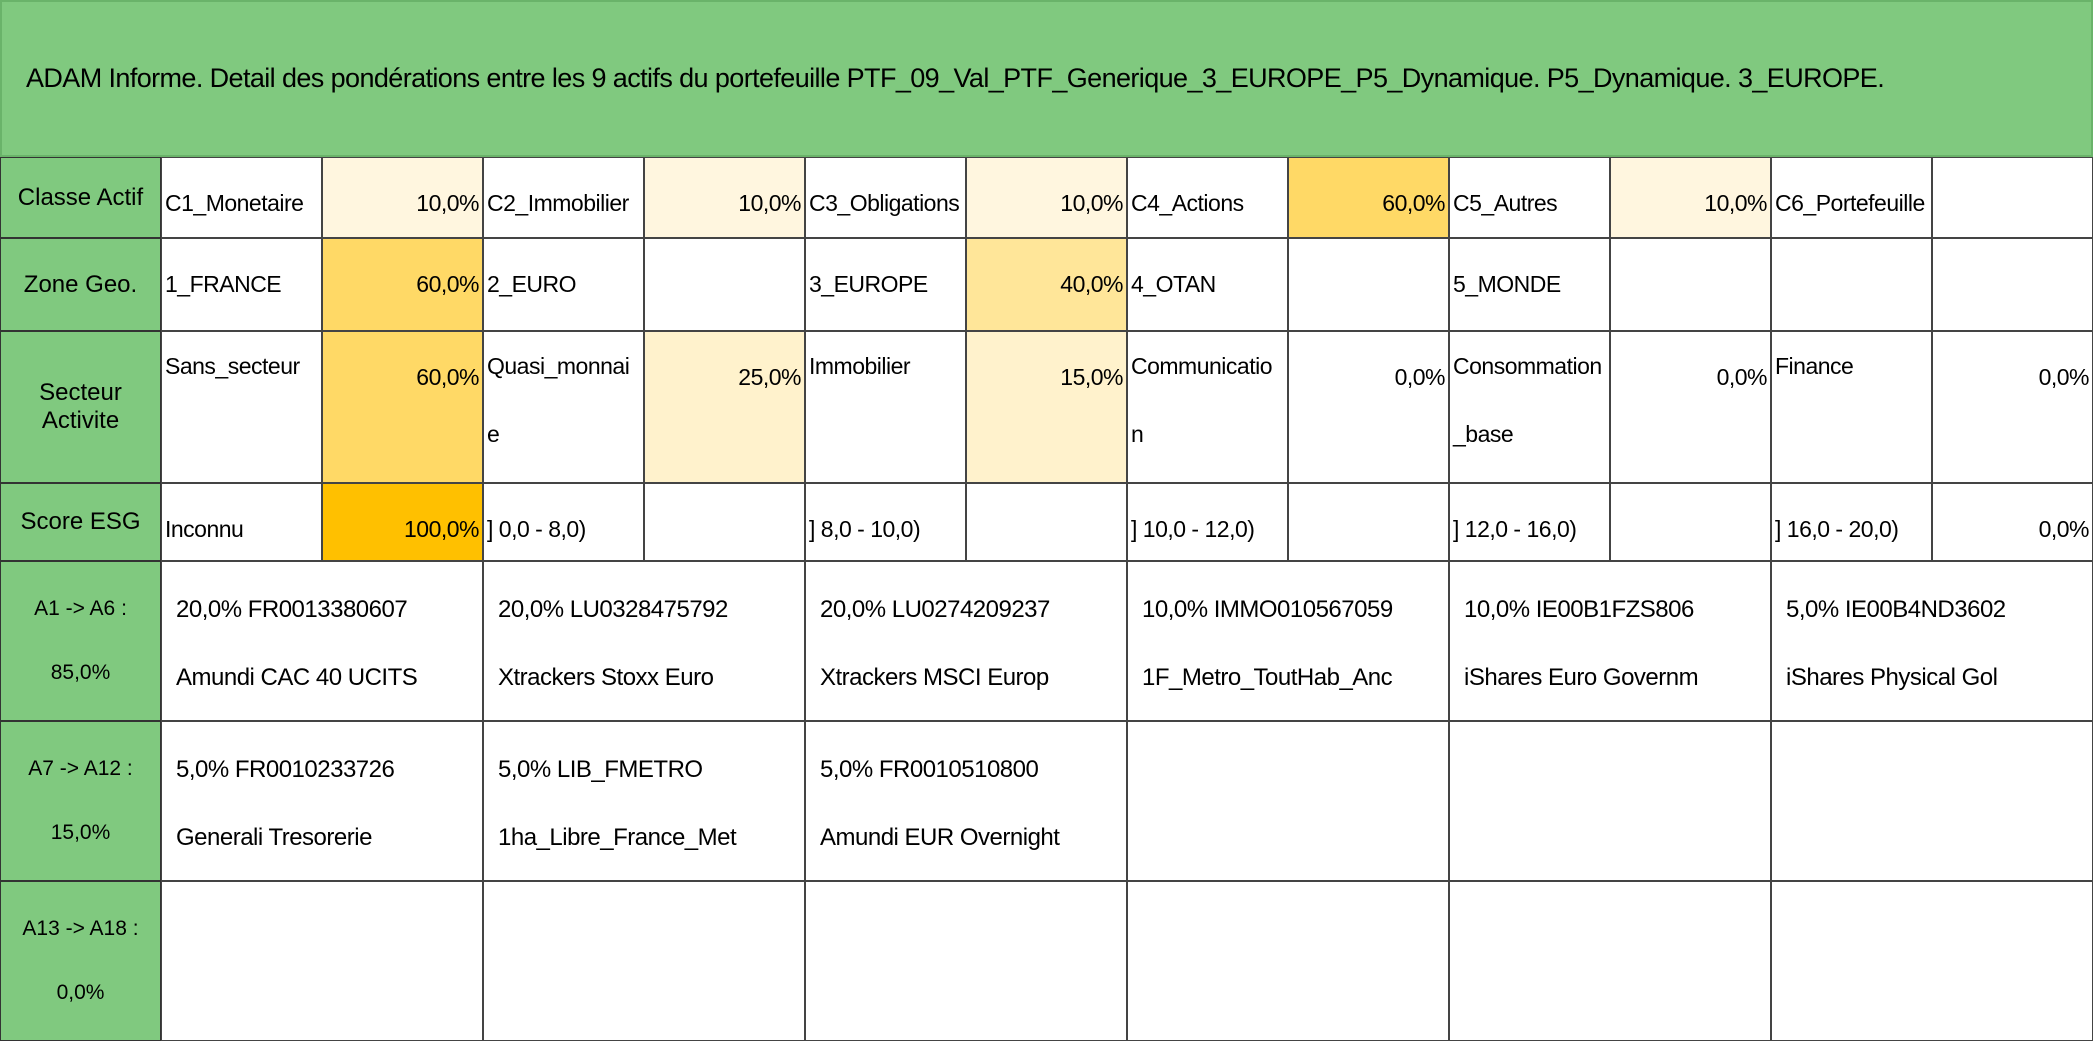 The height and width of the screenshot is (1043, 2093). Describe the element at coordinates (563, 284) in the screenshot. I see `attribute-name: 2_EURO` at that location.